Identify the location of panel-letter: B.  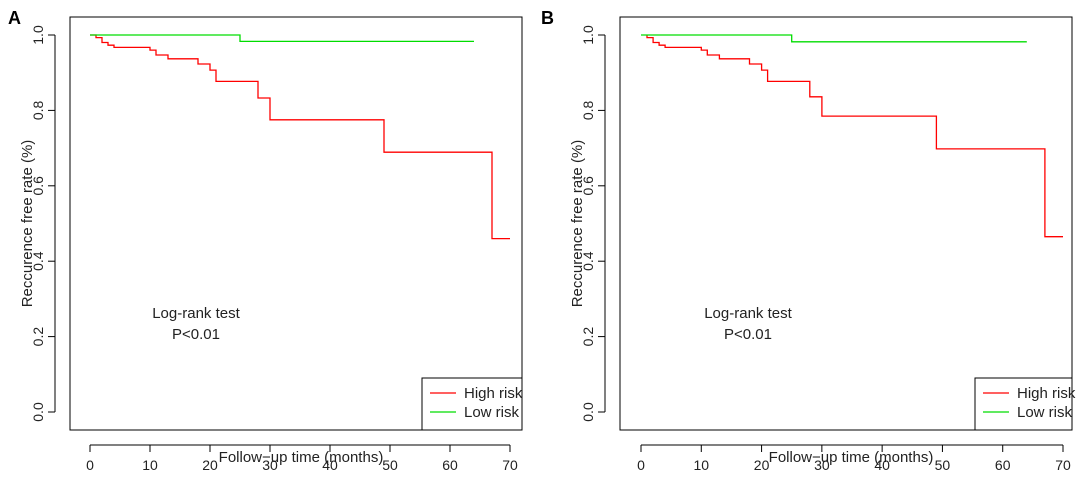
(547, 18).